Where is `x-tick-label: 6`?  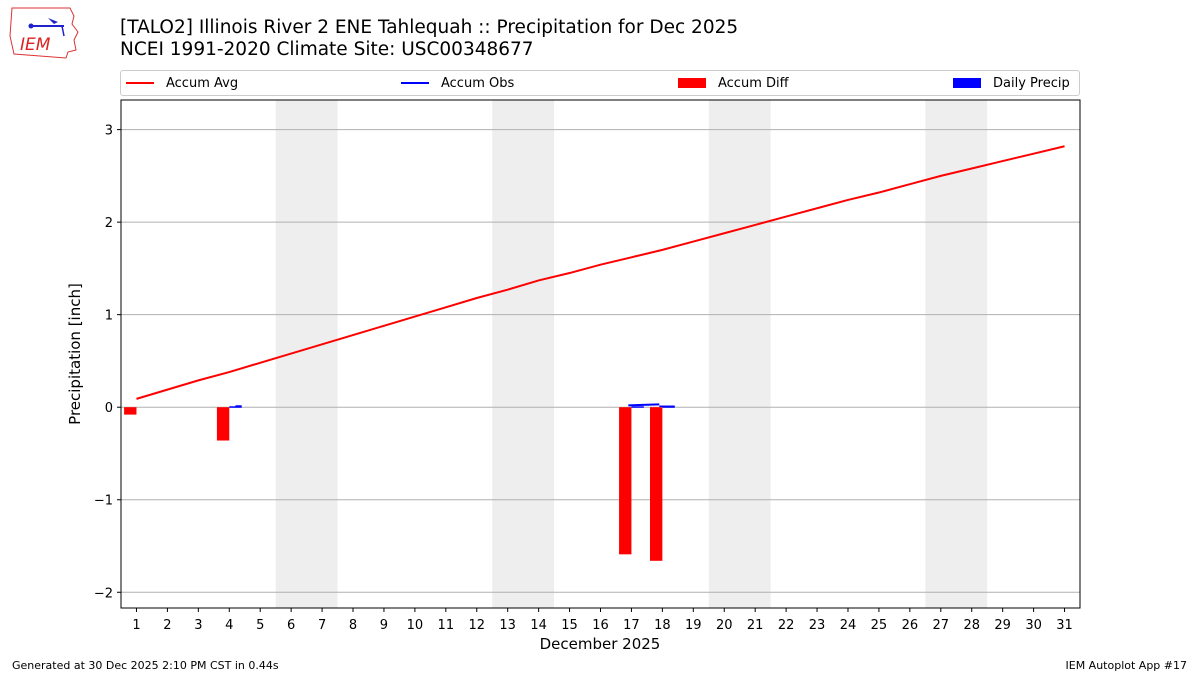 x-tick-label: 6 is located at coordinates (291, 625).